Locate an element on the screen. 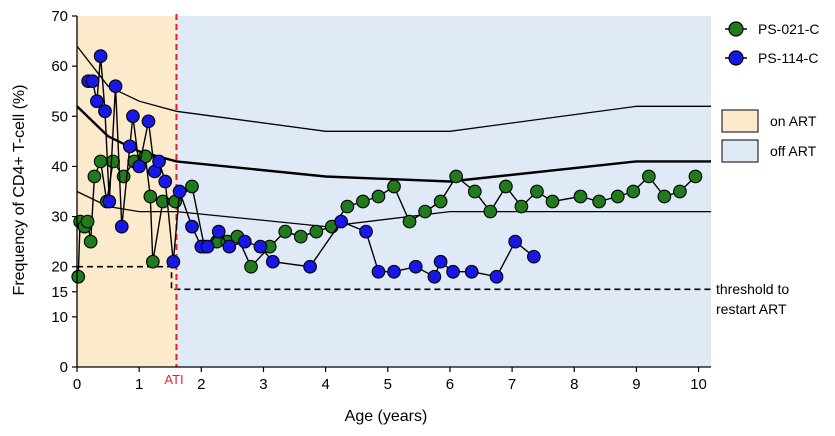 Image resolution: width=835 pixels, height=436 pixels. y-tick-label: 30 is located at coordinates (59, 217).